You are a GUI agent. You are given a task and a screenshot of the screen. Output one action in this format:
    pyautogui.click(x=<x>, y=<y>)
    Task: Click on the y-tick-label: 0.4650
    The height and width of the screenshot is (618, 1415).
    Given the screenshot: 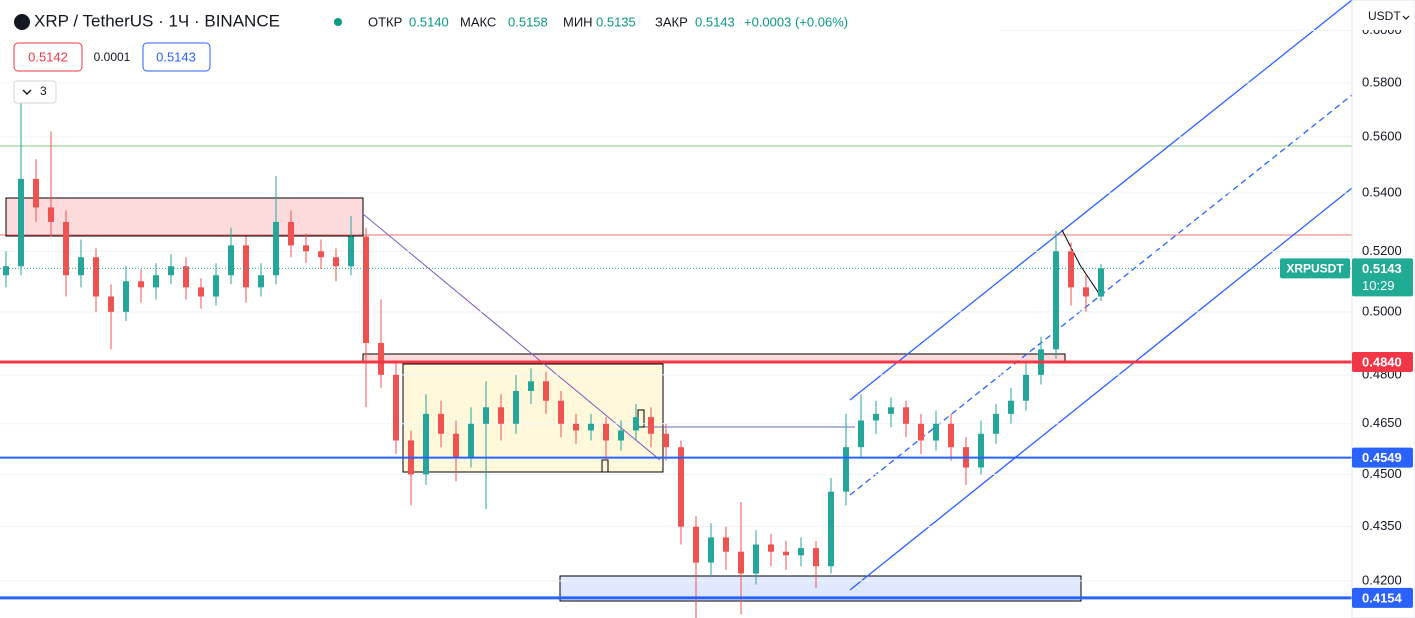 What is the action you would take?
    pyautogui.click(x=1382, y=422)
    